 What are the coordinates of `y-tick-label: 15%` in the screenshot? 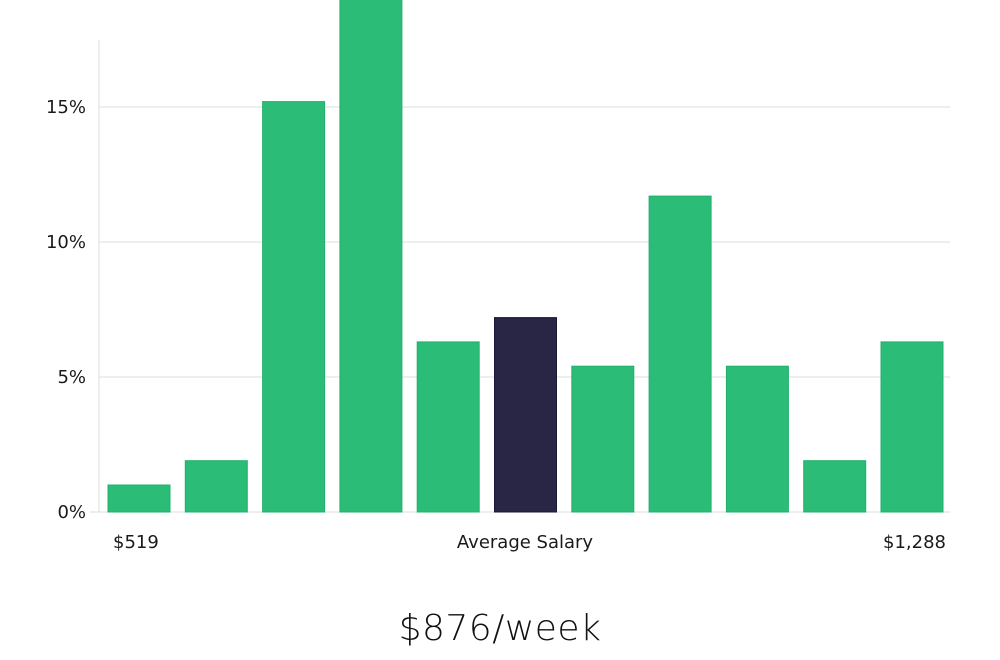 It's located at (66, 107).